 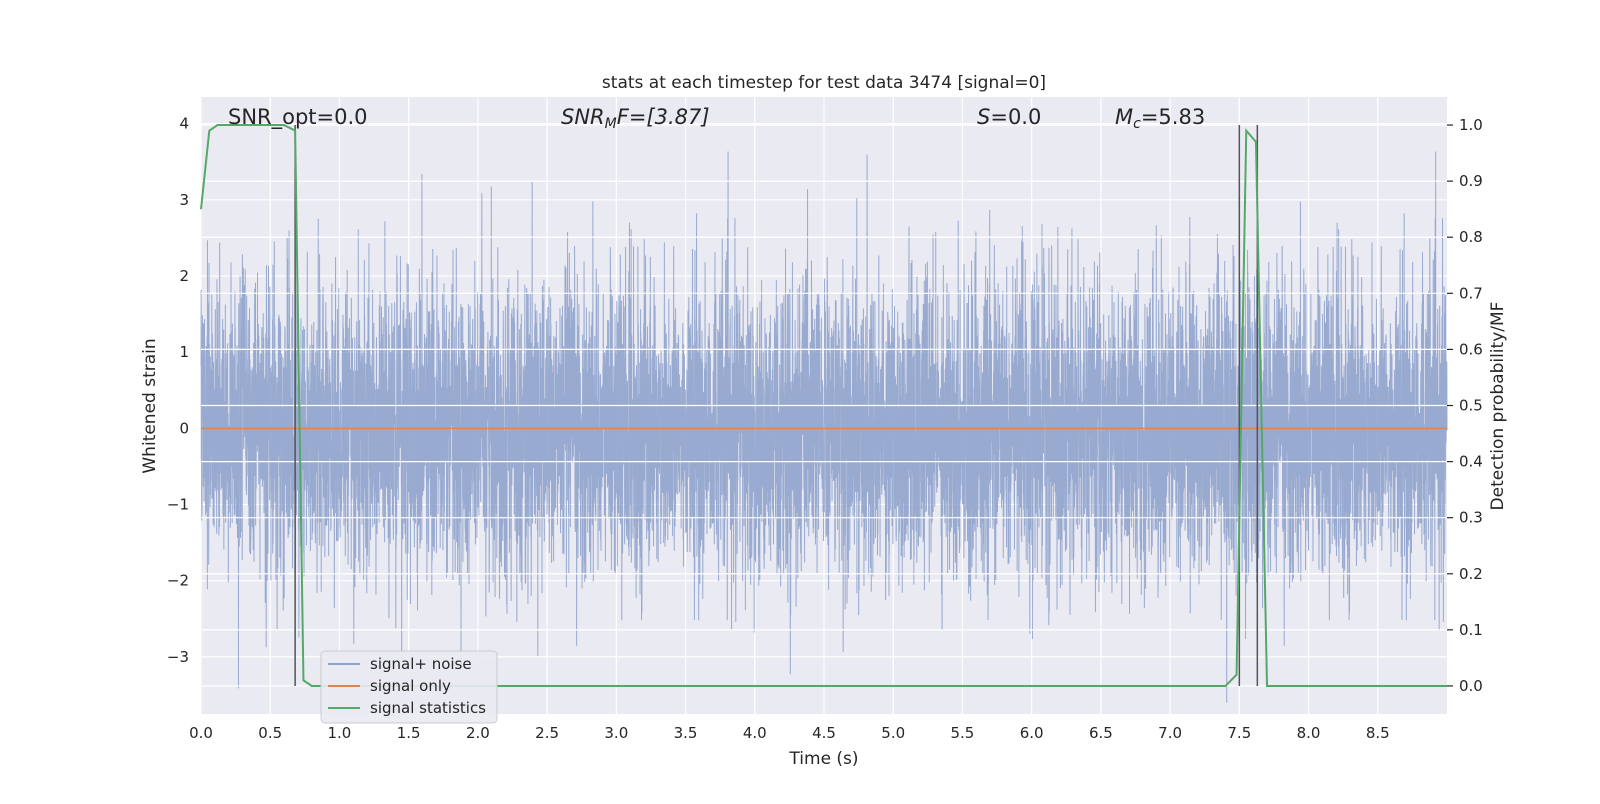 I want to click on y-right-tick-label: 0.0, so click(x=1471, y=686).